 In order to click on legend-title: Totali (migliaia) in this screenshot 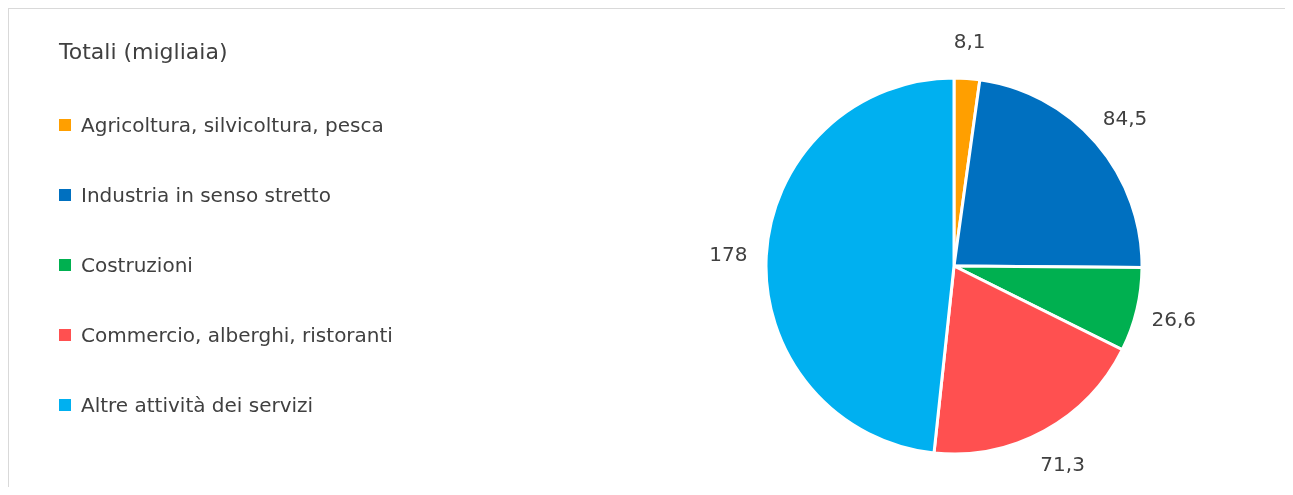, I will do `click(144, 51)`.